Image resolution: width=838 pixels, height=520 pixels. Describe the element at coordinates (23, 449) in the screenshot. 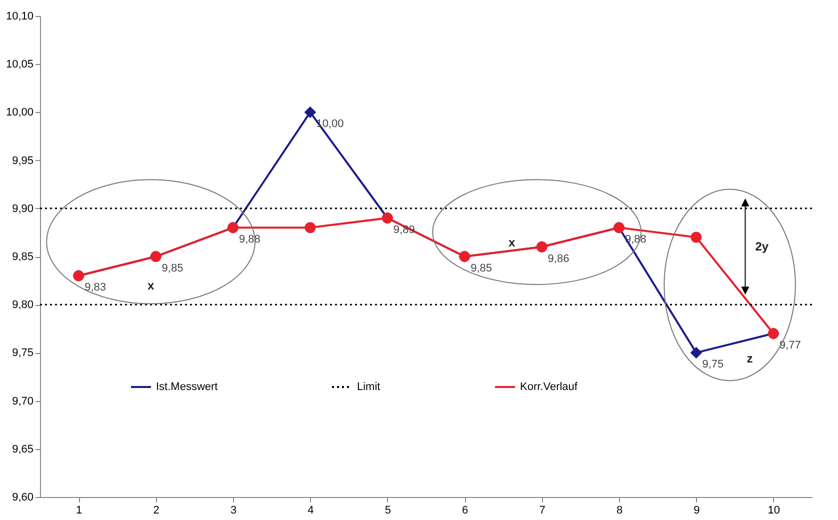

I see `y-tick-label: 9,65` at that location.